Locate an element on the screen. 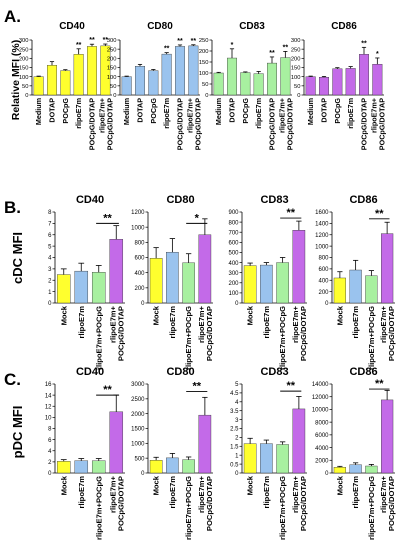 This screenshot has width=404, height=550. y-tick-label: 1600 is located at coordinates (322, 213).